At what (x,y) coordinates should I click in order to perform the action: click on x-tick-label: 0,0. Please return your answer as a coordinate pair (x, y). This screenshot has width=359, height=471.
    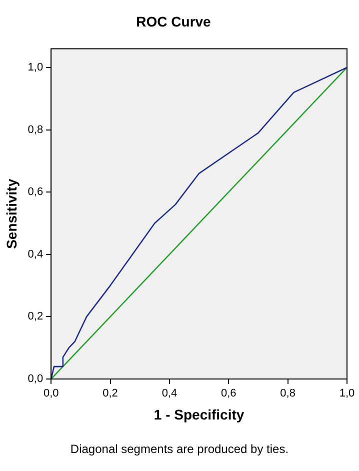
    Looking at the image, I should click on (51, 394).